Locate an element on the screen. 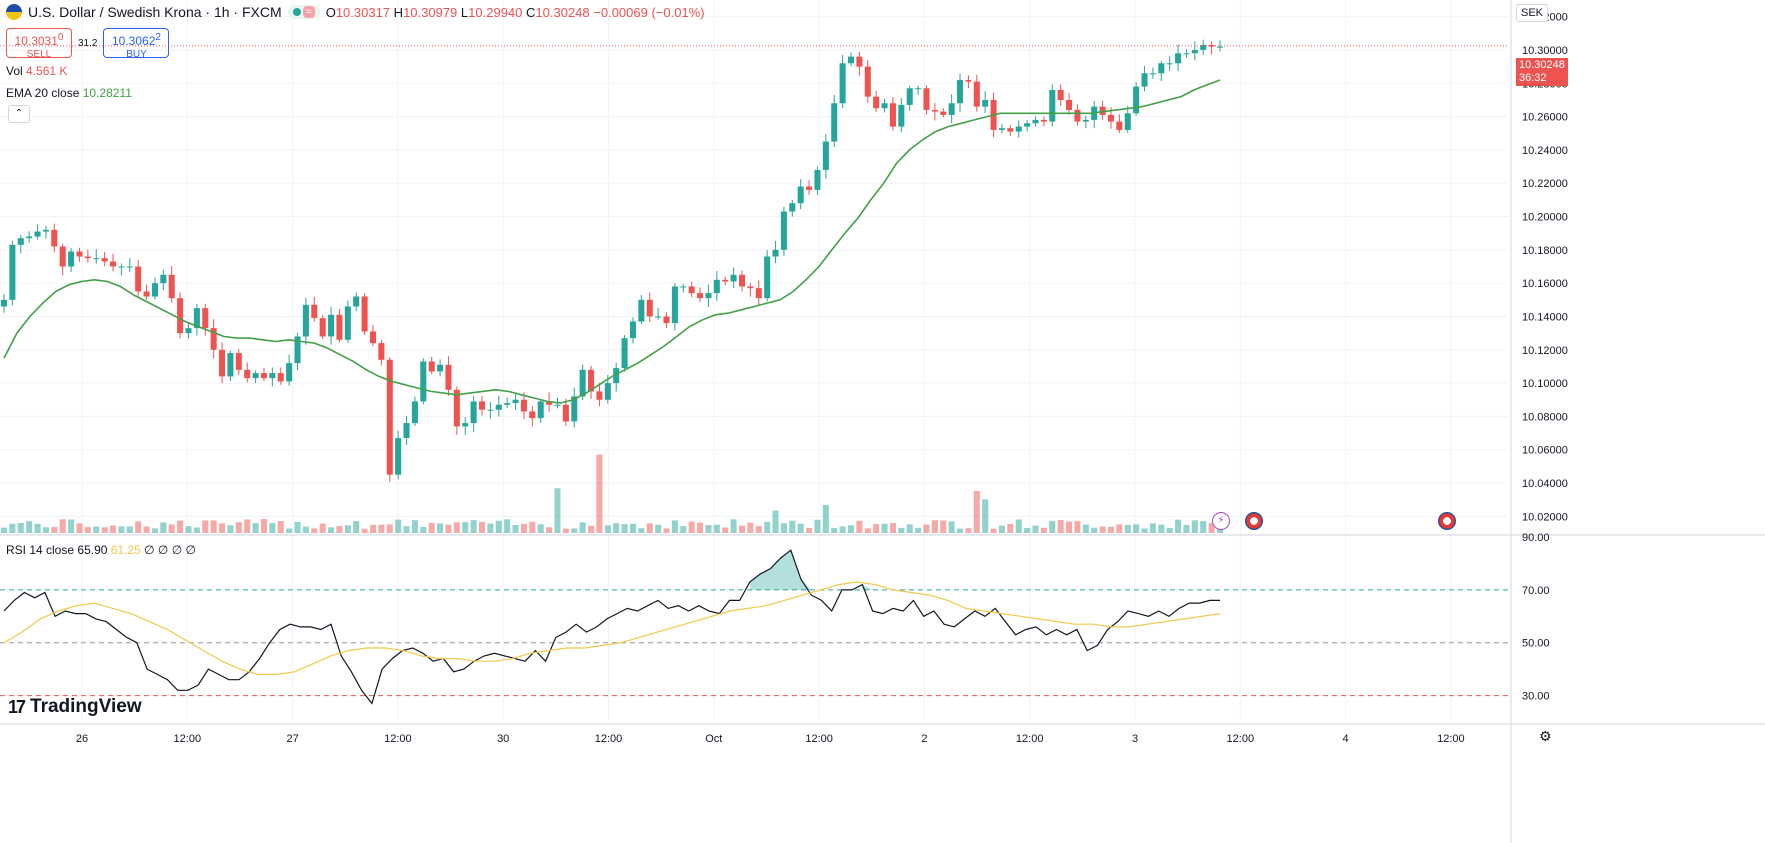  price-tick-label: 10.10000 is located at coordinates (1545, 384).